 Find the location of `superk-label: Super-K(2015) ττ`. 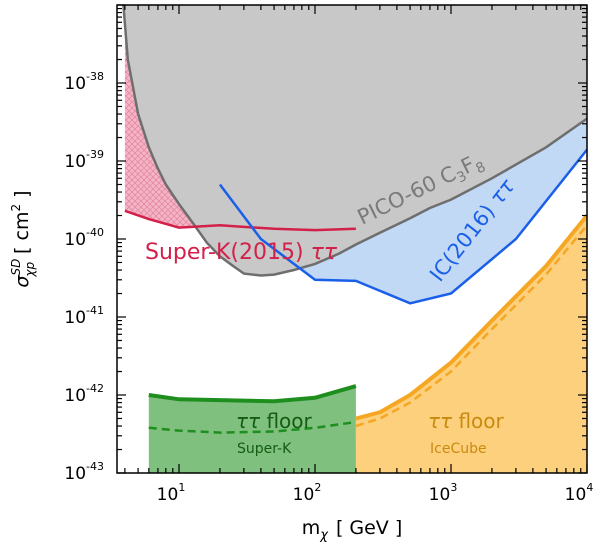

superk-label: Super-K(2015) ττ is located at coordinates (241, 252).